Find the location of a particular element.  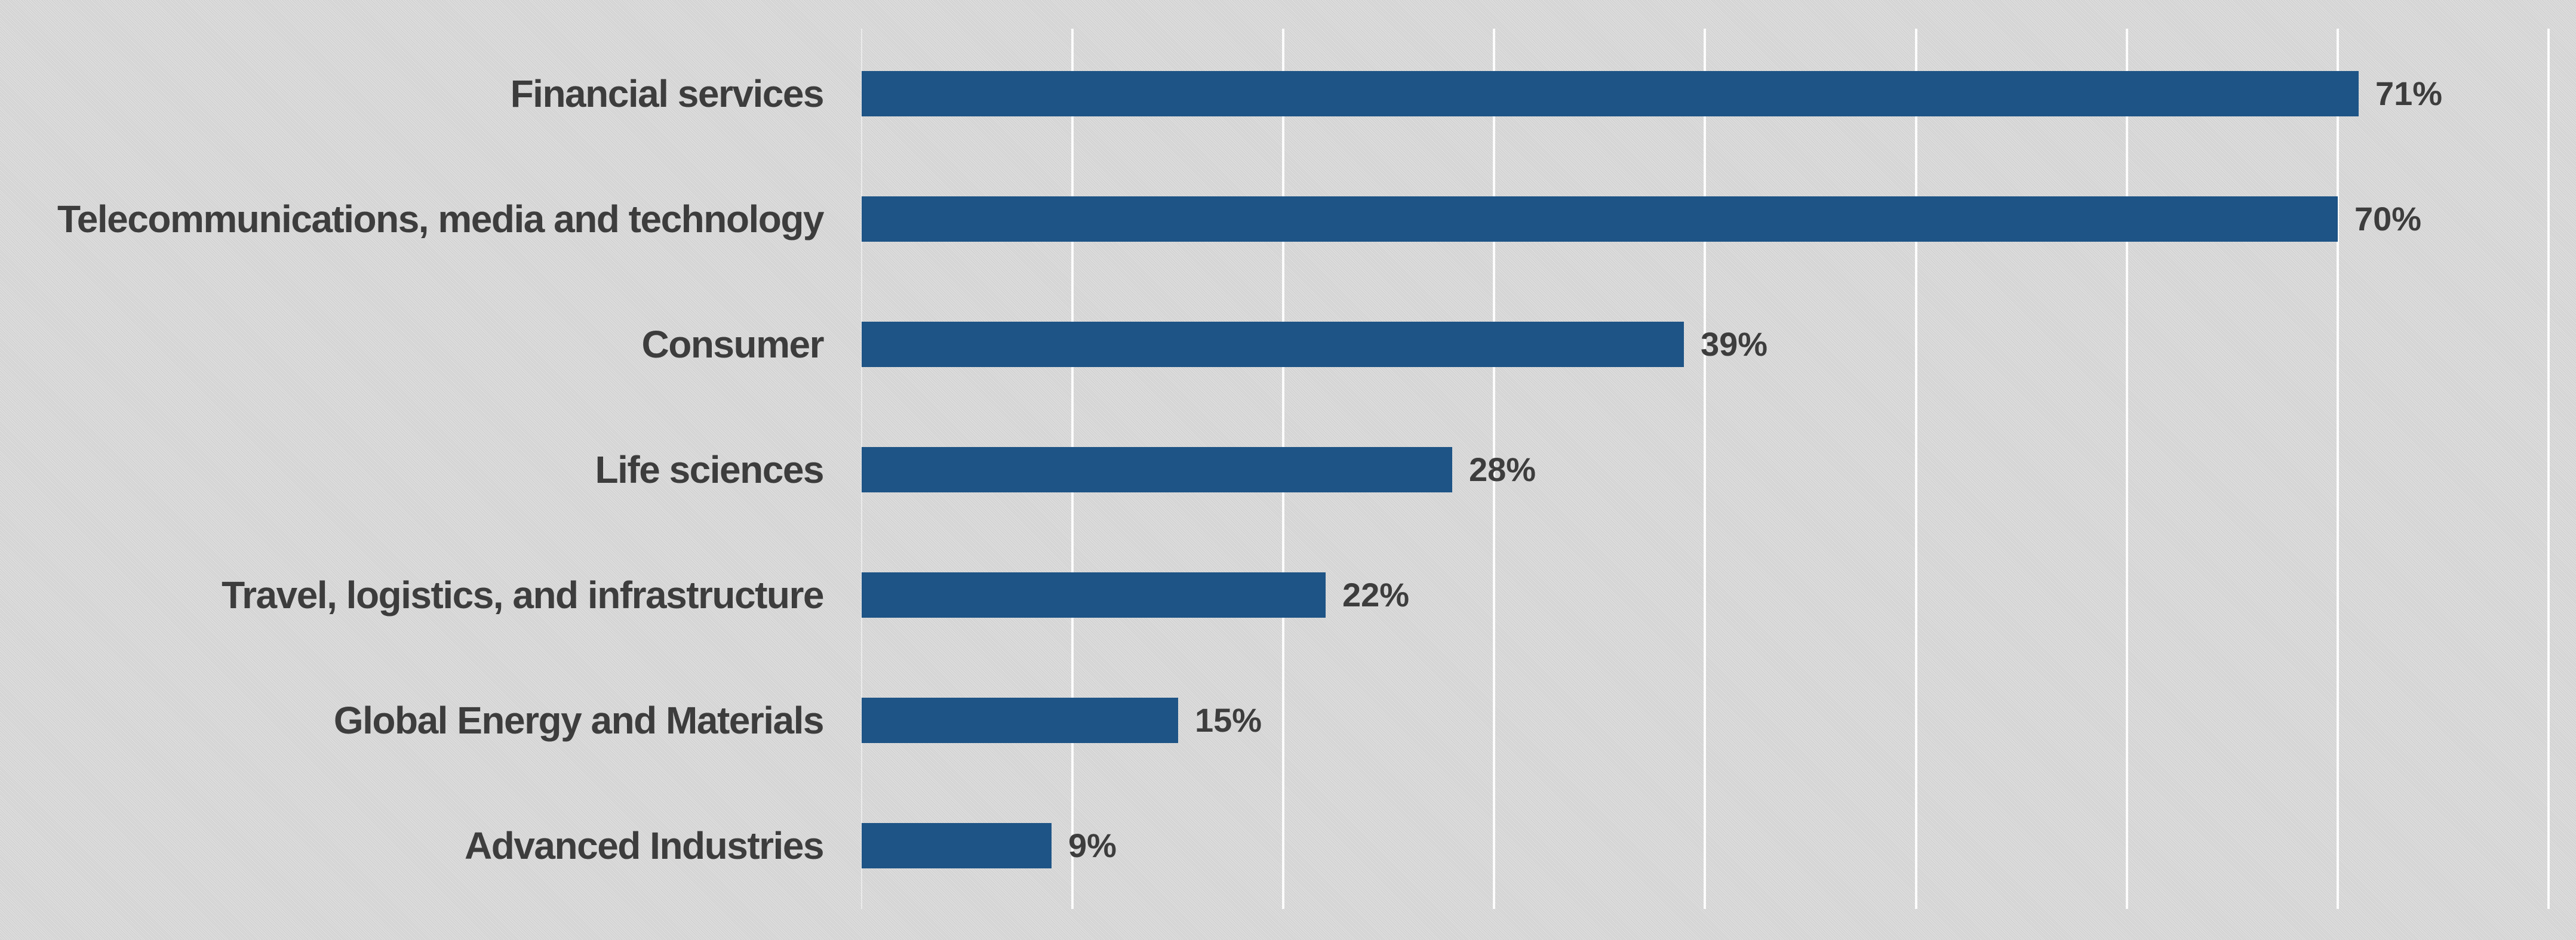

chart-row: Life sciences 28% is located at coordinates (1288, 469).